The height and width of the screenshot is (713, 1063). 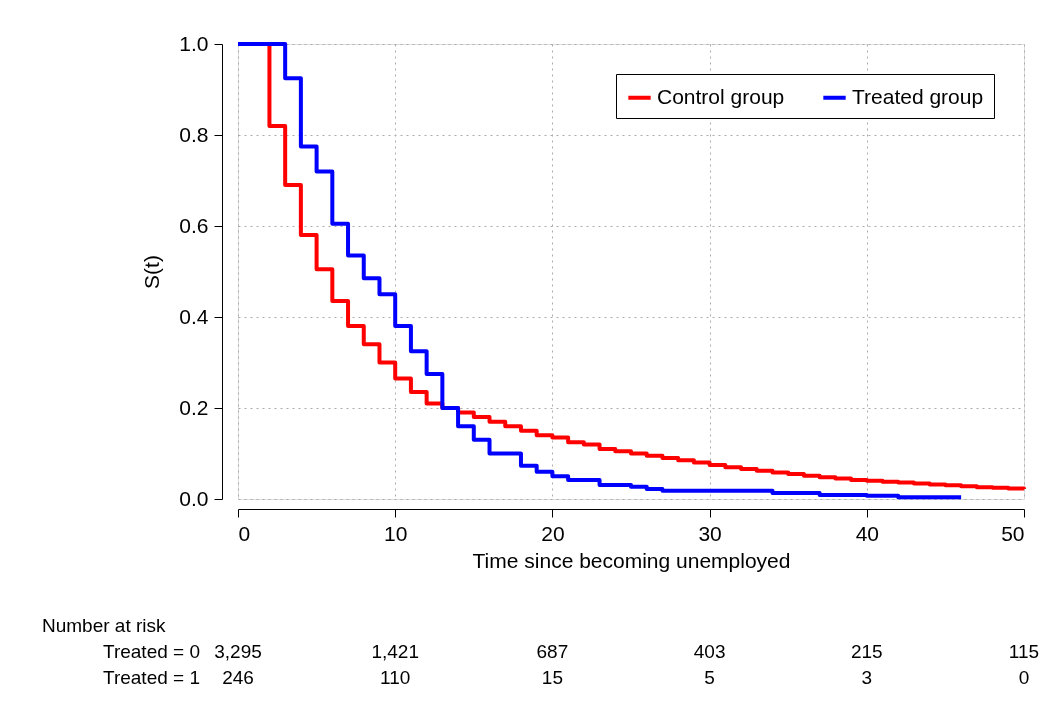 What do you see at coordinates (151, 677) in the screenshot?
I see `text: Treated = 1` at bounding box center [151, 677].